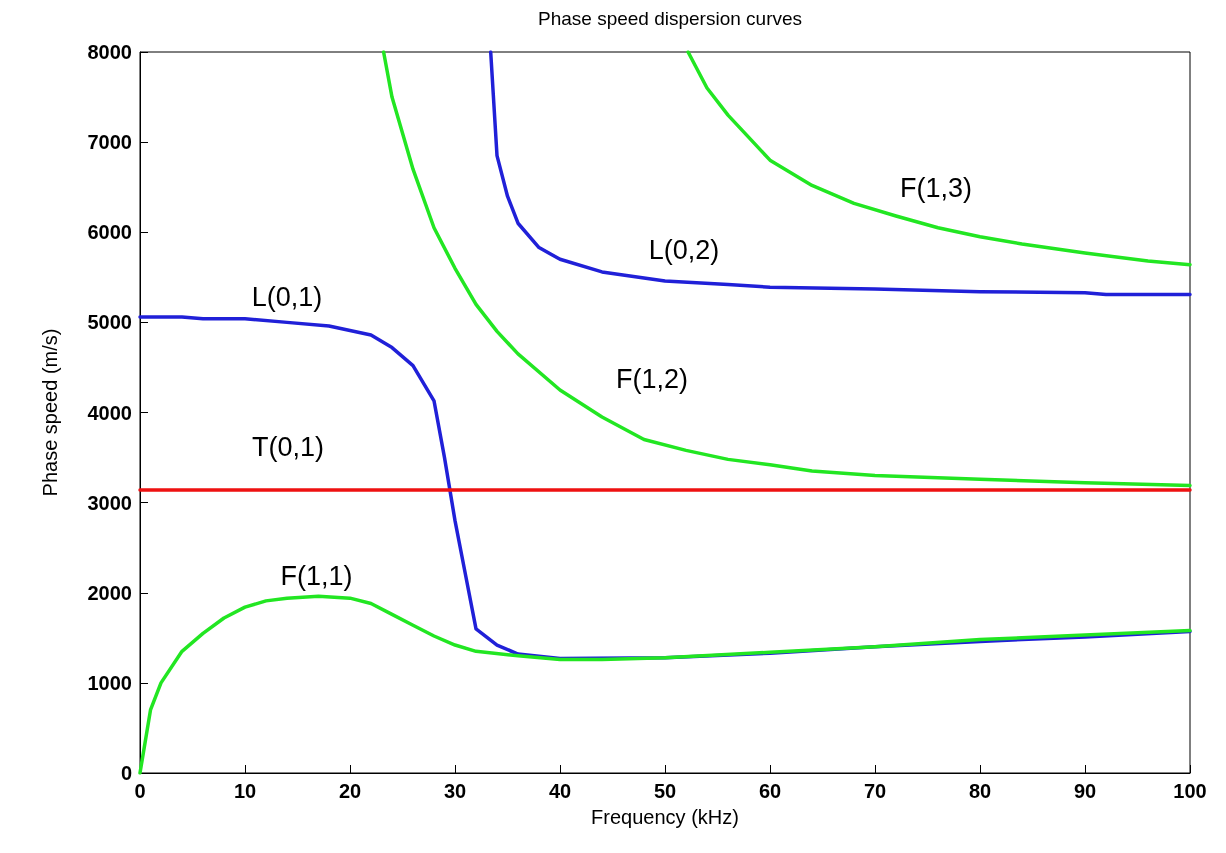 Image resolution: width=1226 pixels, height=853 pixels. Describe the element at coordinates (1085, 791) in the screenshot. I see `x-tick-label: 90` at that location.